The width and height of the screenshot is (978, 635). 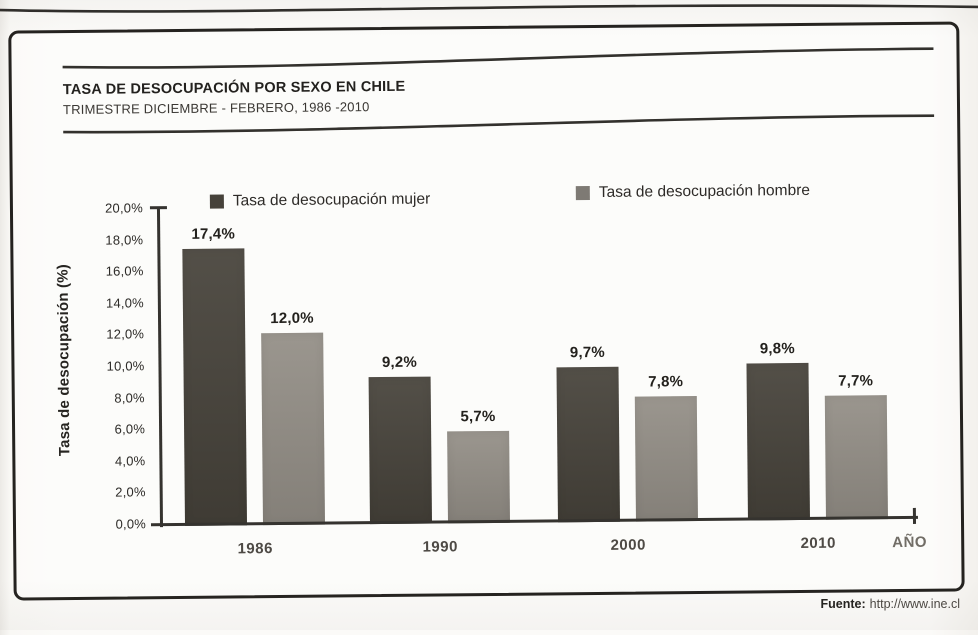 I want to click on bar-value-label-mujer-1986: 17,4%, so click(x=213, y=234).